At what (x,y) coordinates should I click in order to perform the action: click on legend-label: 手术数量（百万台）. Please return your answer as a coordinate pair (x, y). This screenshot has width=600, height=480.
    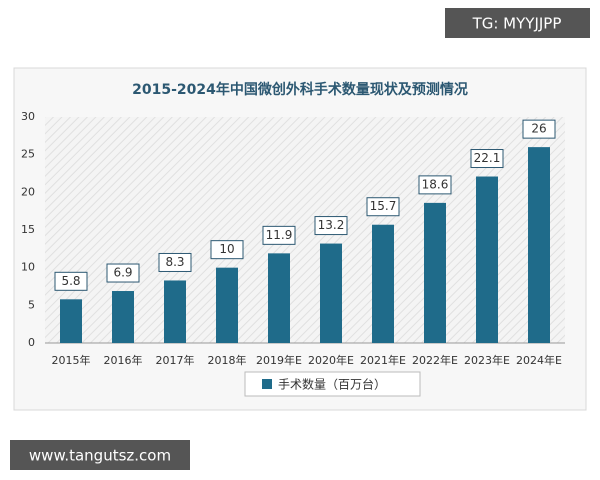
    Looking at the image, I should click on (332, 384).